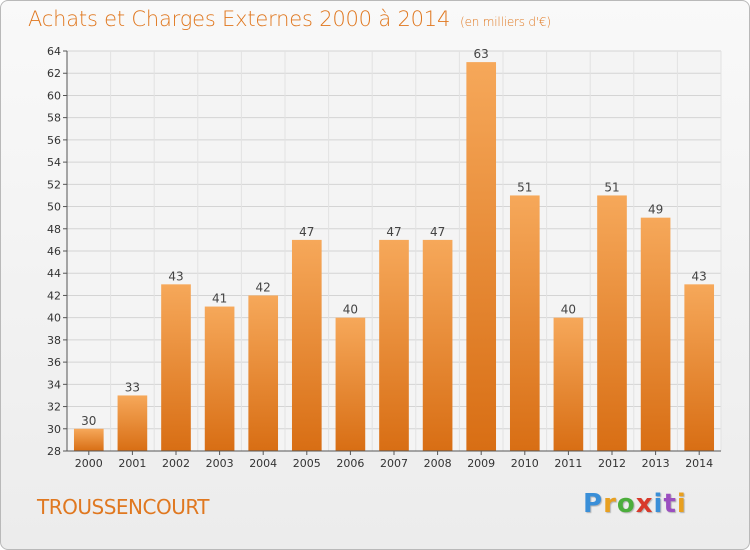  What do you see at coordinates (54, 451) in the screenshot?
I see `y-tick-label: 28` at bounding box center [54, 451].